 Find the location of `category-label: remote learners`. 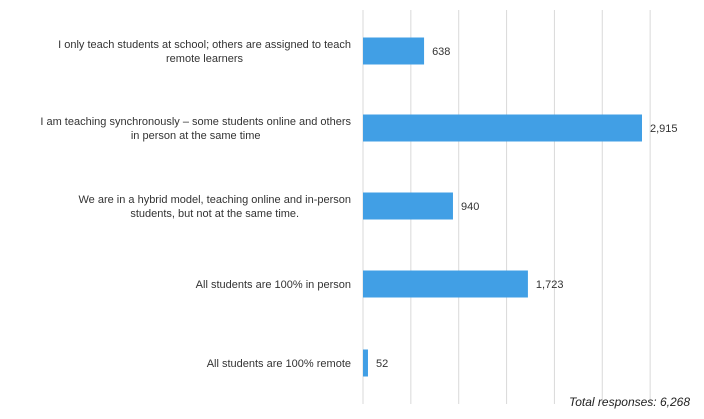

category-label: remote learners is located at coordinates (205, 59).